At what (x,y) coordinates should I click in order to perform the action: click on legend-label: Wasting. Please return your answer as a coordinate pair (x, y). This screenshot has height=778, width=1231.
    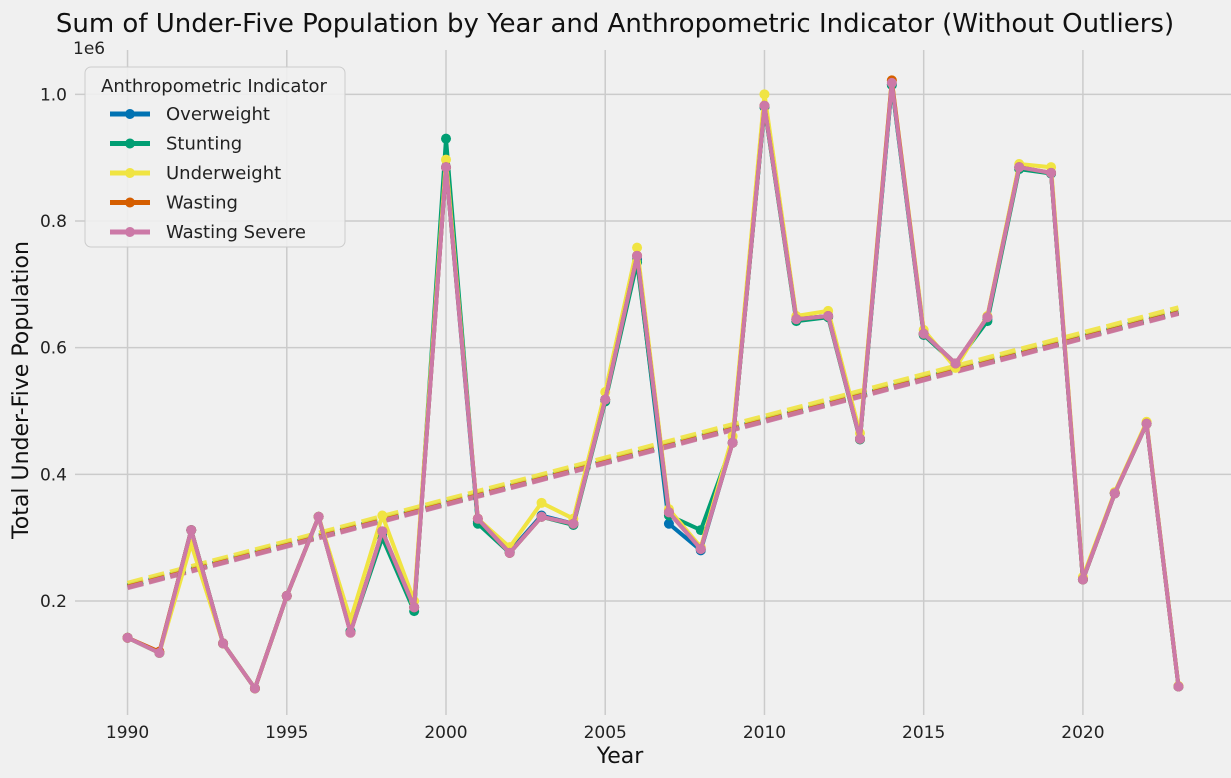
    Looking at the image, I should click on (202, 203).